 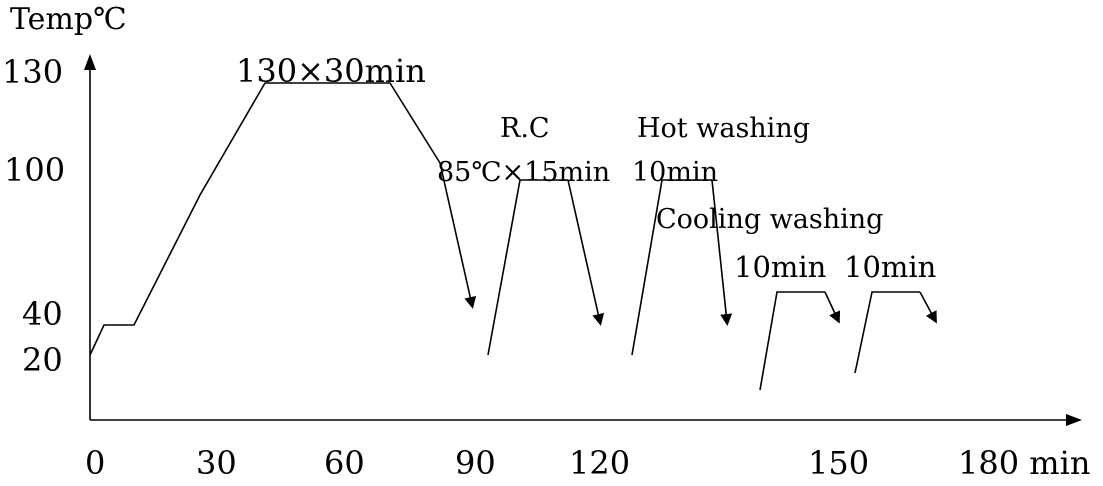 What do you see at coordinates (890, 267) in the screenshot?
I see `cool-wash-2-hold-label: 10min` at bounding box center [890, 267].